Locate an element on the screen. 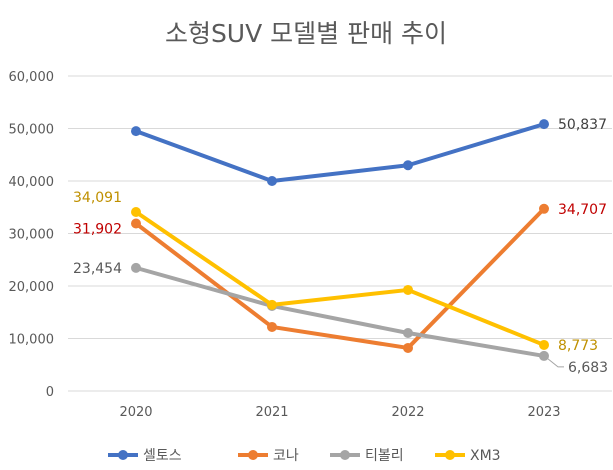  legend-label: 티볼리 is located at coordinates (384, 456).